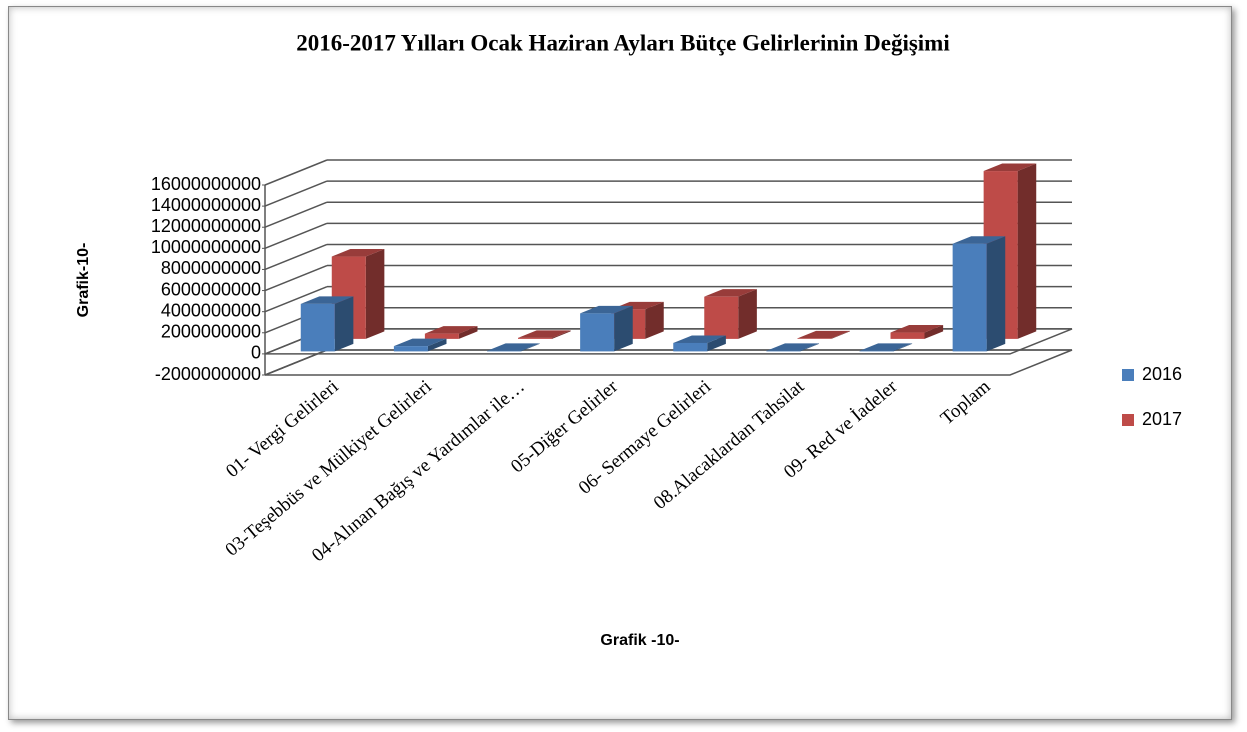  I want to click on y-tick-label: 8000000000, so click(211, 268).